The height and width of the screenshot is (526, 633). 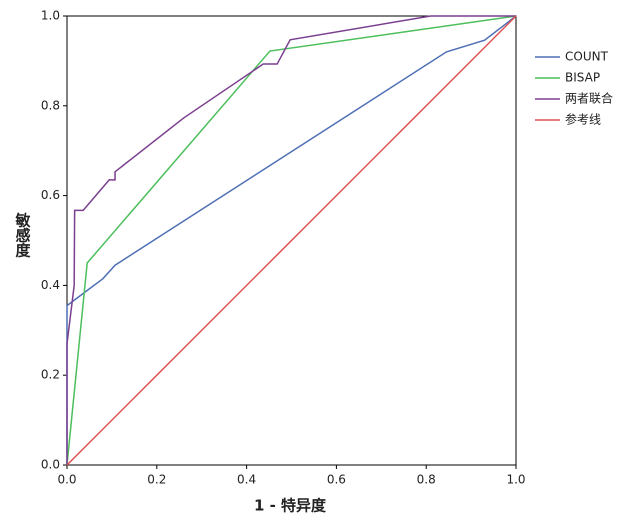 What do you see at coordinates (23, 235) in the screenshot?
I see `y-axis-label: 敏感度` at bounding box center [23, 235].